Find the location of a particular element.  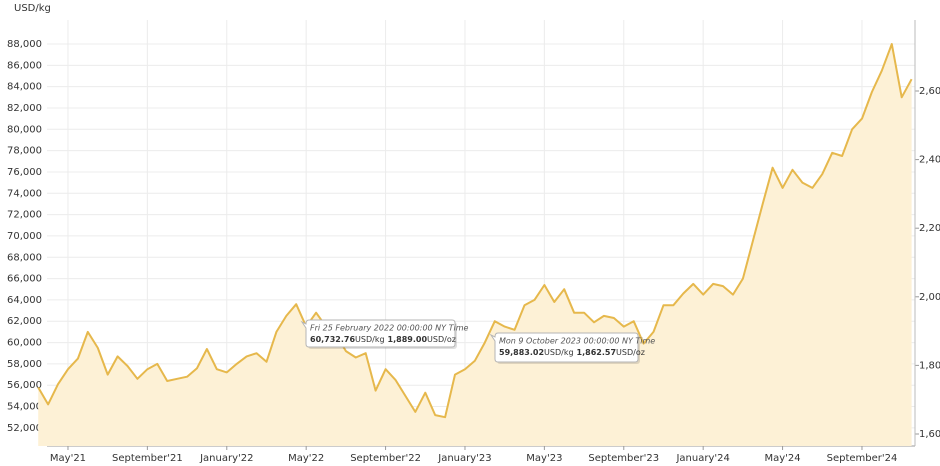

y-tick-label: 70,000 is located at coordinates (24, 236).